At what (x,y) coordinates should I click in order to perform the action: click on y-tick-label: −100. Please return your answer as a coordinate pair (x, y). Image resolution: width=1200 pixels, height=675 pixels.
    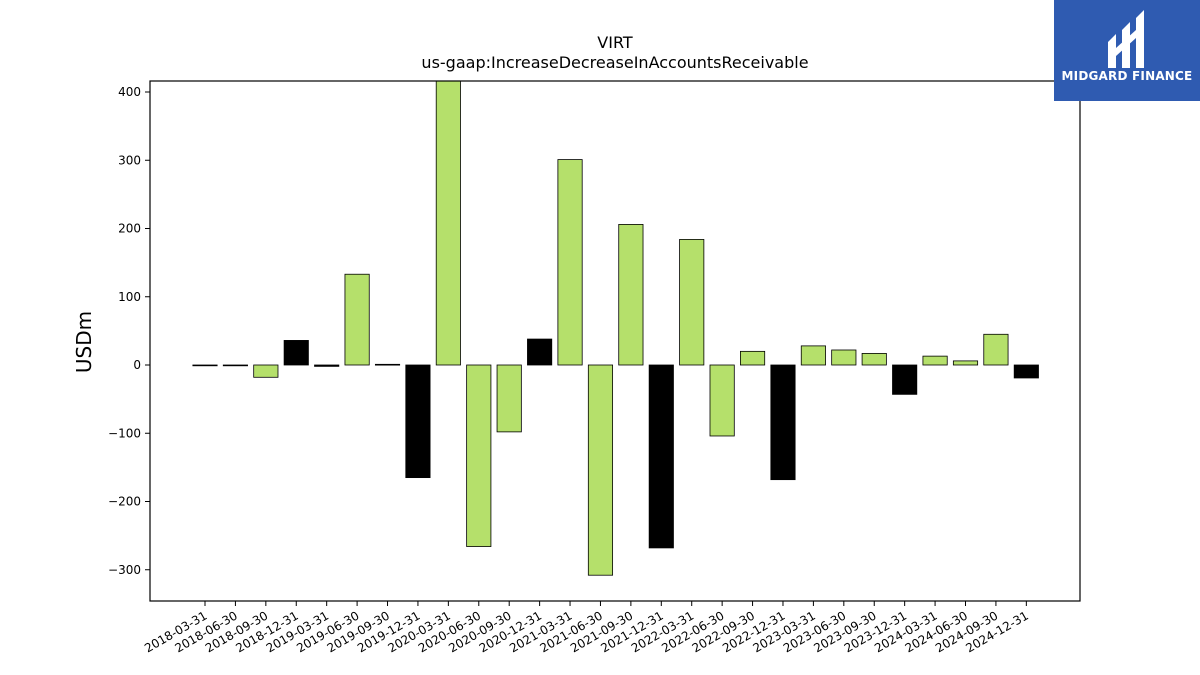
    Looking at the image, I should click on (124, 433).